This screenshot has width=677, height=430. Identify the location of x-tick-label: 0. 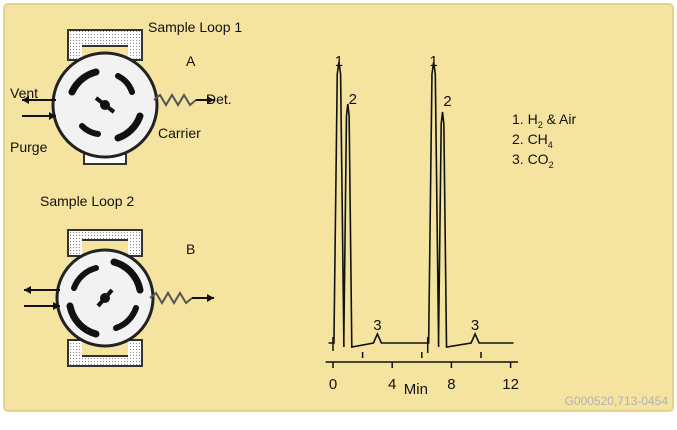
(333, 384).